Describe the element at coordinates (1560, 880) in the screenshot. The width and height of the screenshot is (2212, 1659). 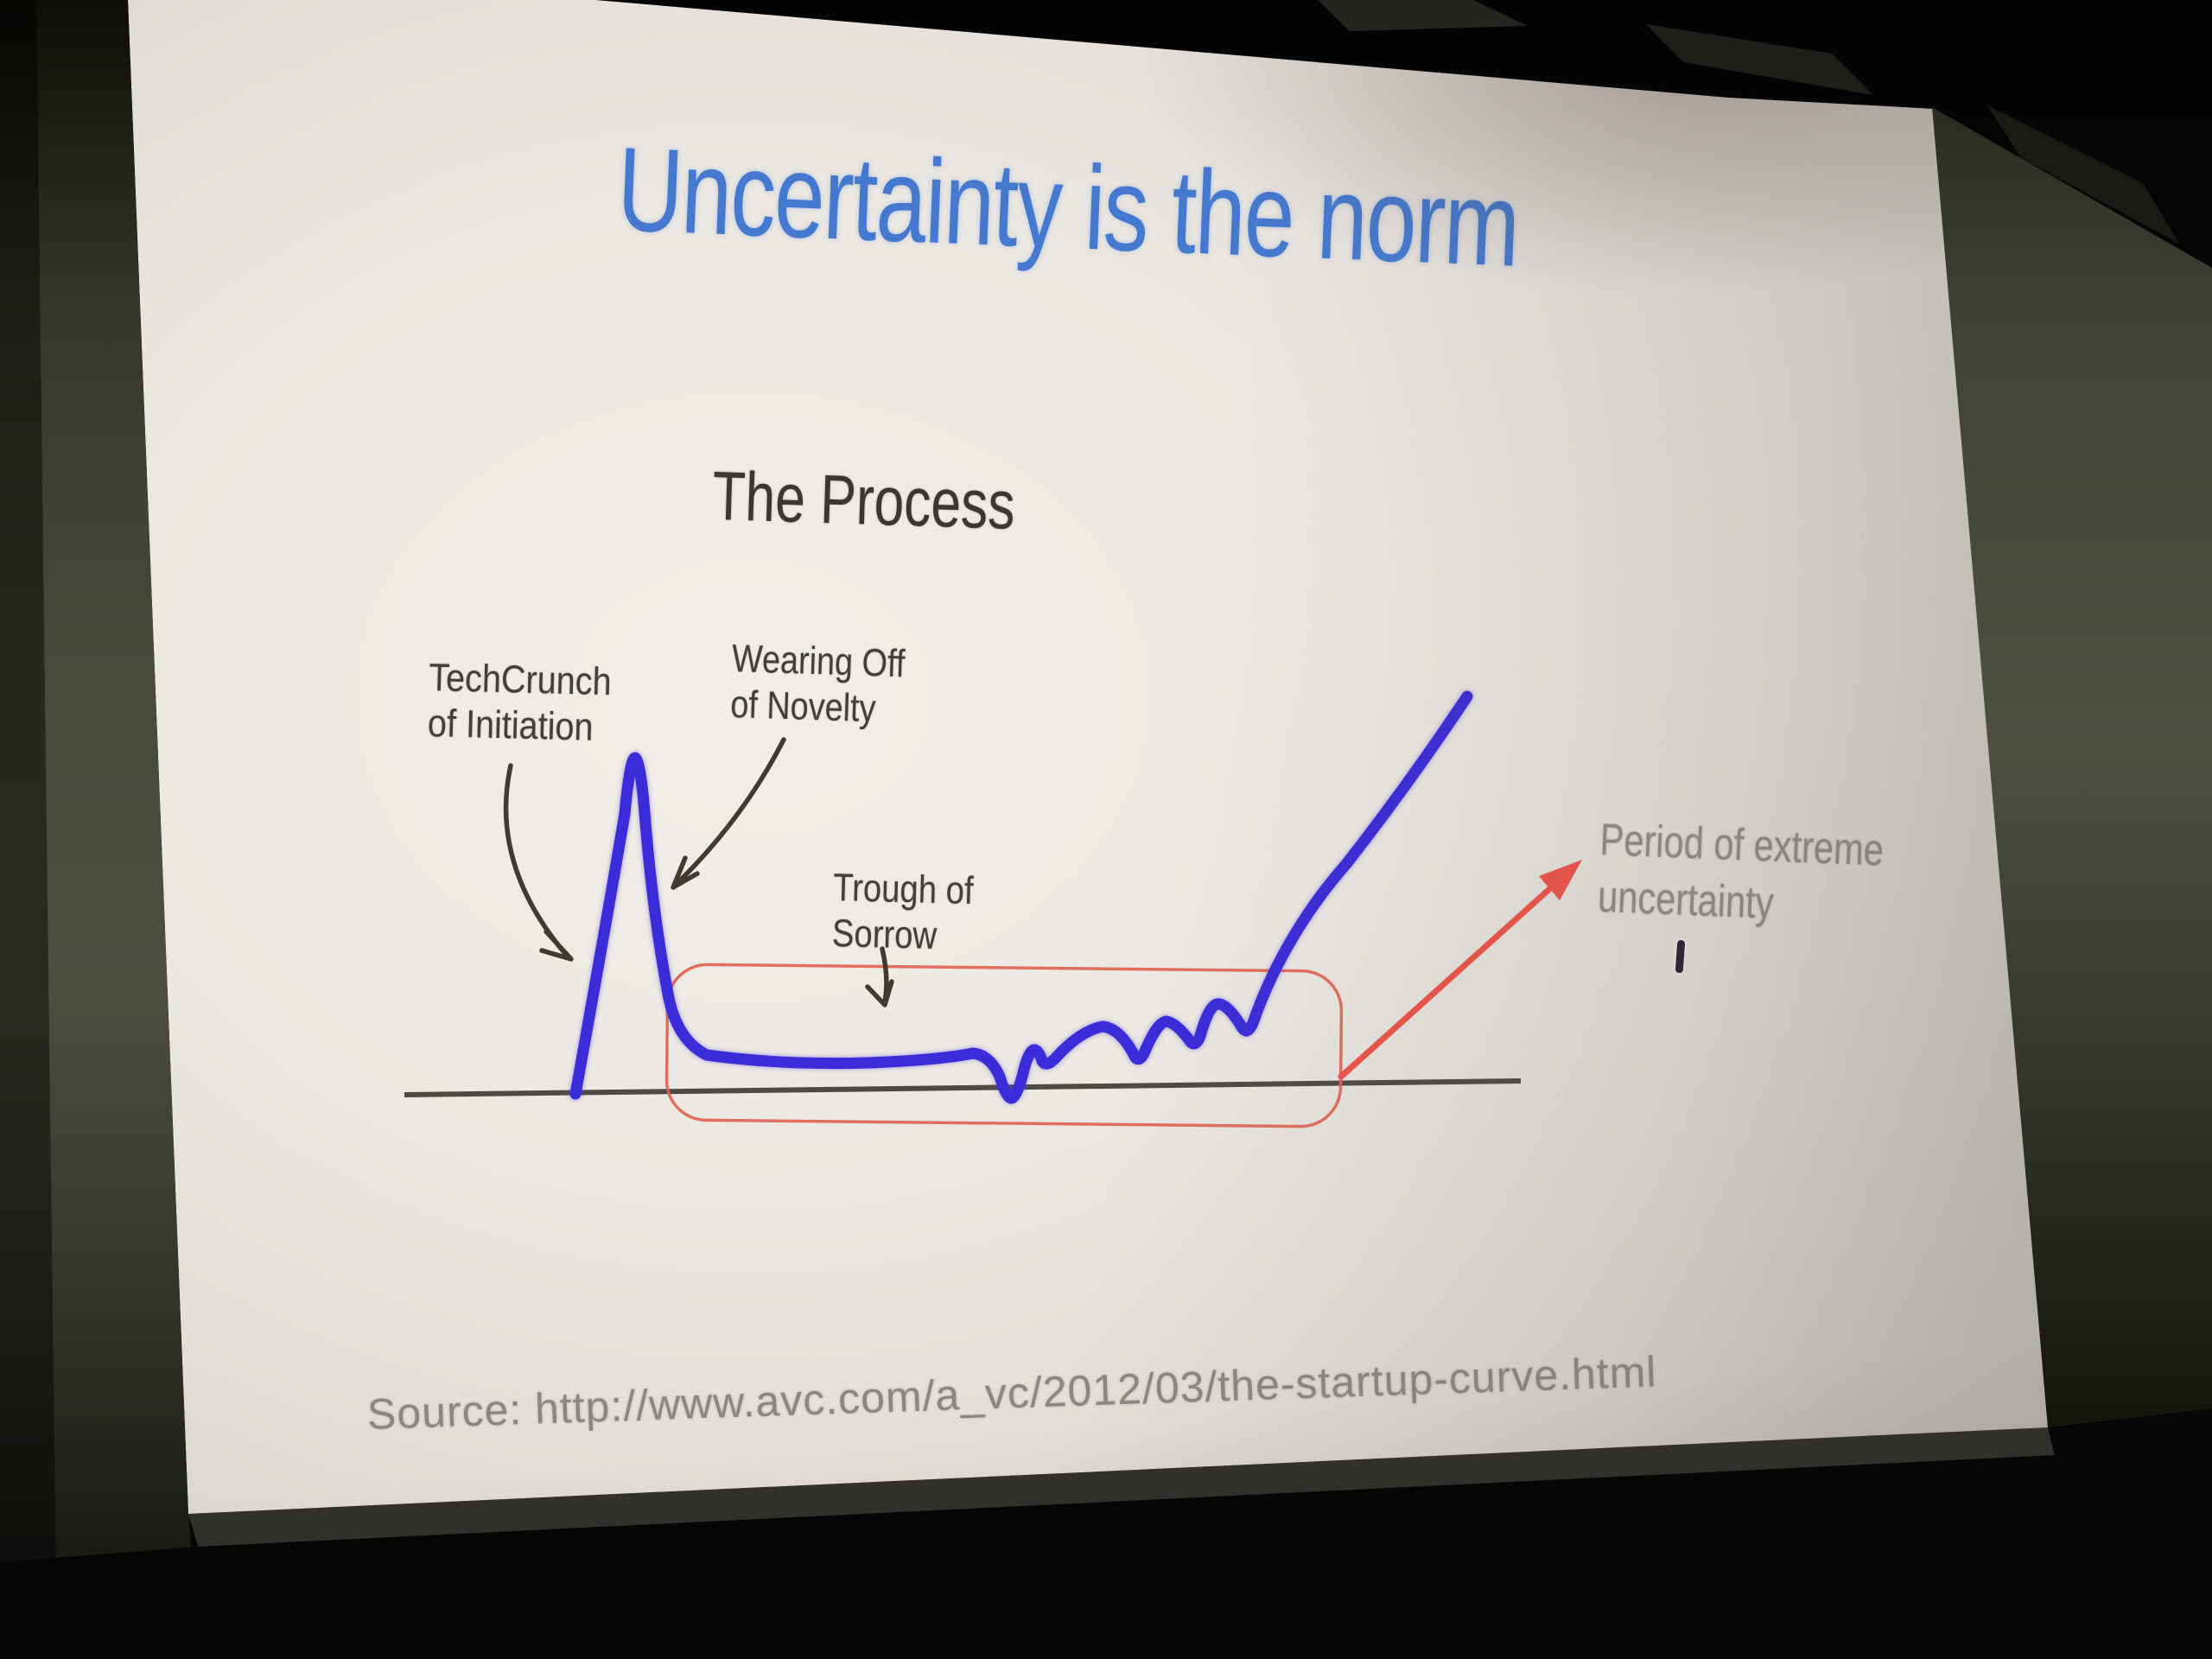
I see `uncertainty-arrowhead` at that location.